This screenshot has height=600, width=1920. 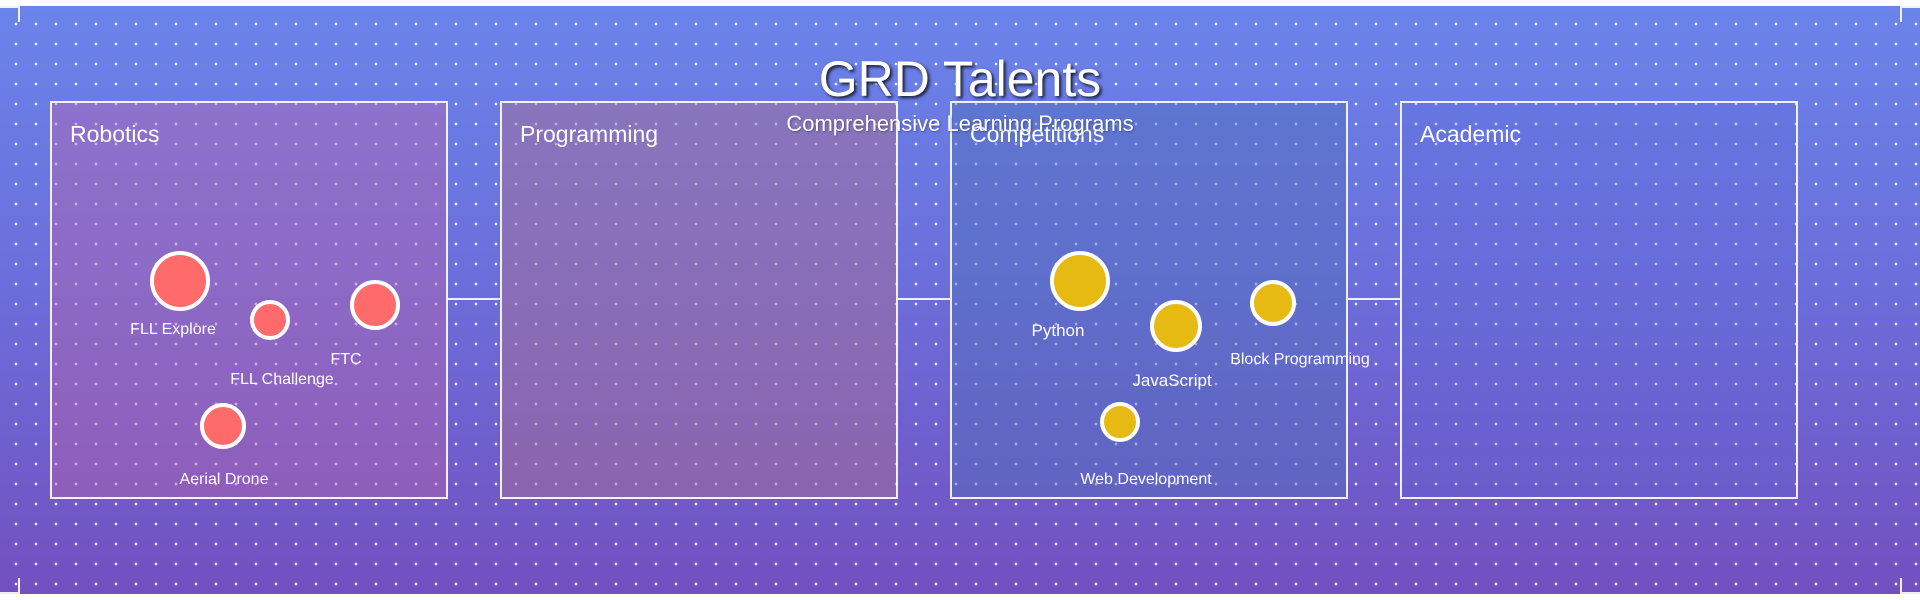 I want to click on page-subtitle: Comprehensive Learning Programs, so click(x=960, y=123).